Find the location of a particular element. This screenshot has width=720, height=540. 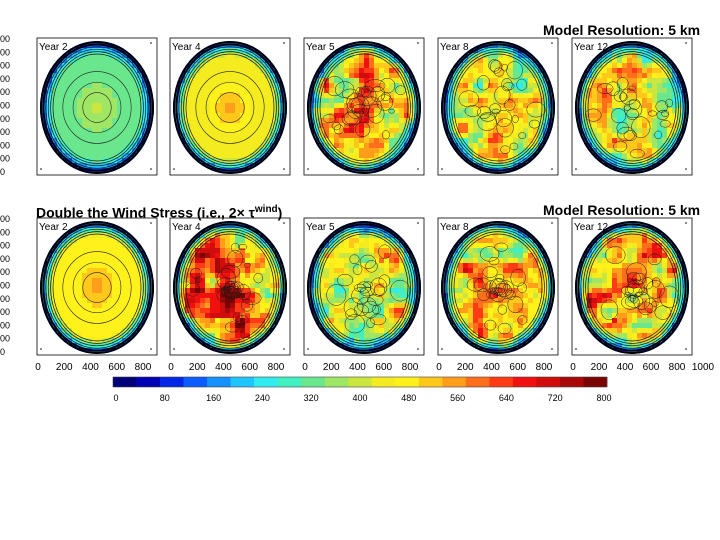

y-tick-label: 00 is located at coordinates (5, 52).